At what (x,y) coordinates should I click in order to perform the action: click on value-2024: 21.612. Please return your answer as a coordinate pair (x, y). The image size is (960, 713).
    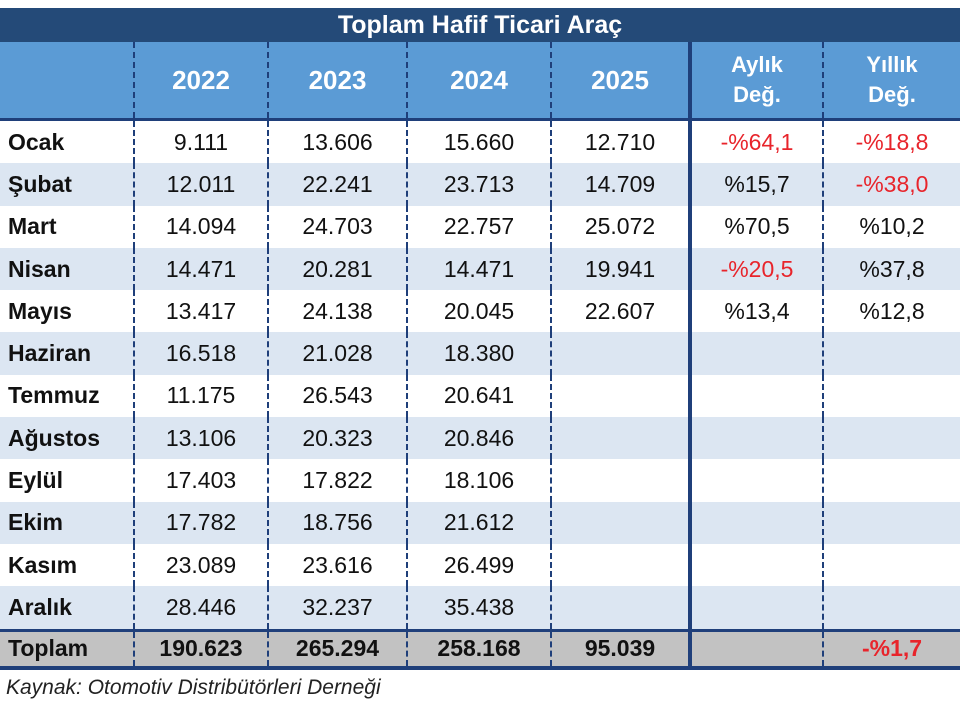
    Looking at the image, I should click on (478, 522).